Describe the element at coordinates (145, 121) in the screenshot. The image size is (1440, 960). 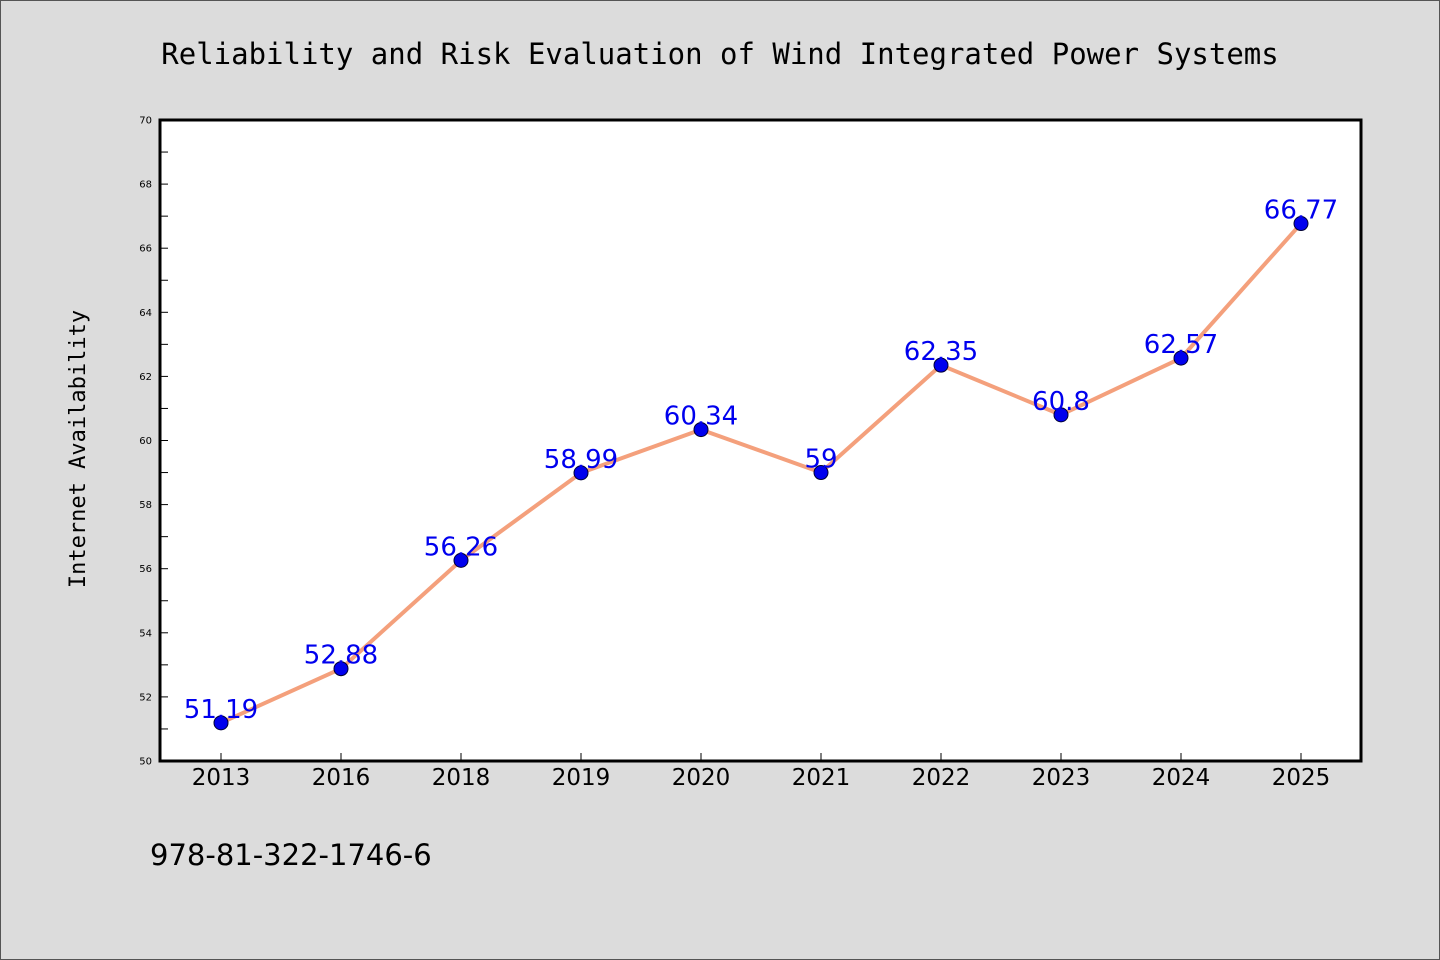
I see `y-tick-label: 70` at that location.